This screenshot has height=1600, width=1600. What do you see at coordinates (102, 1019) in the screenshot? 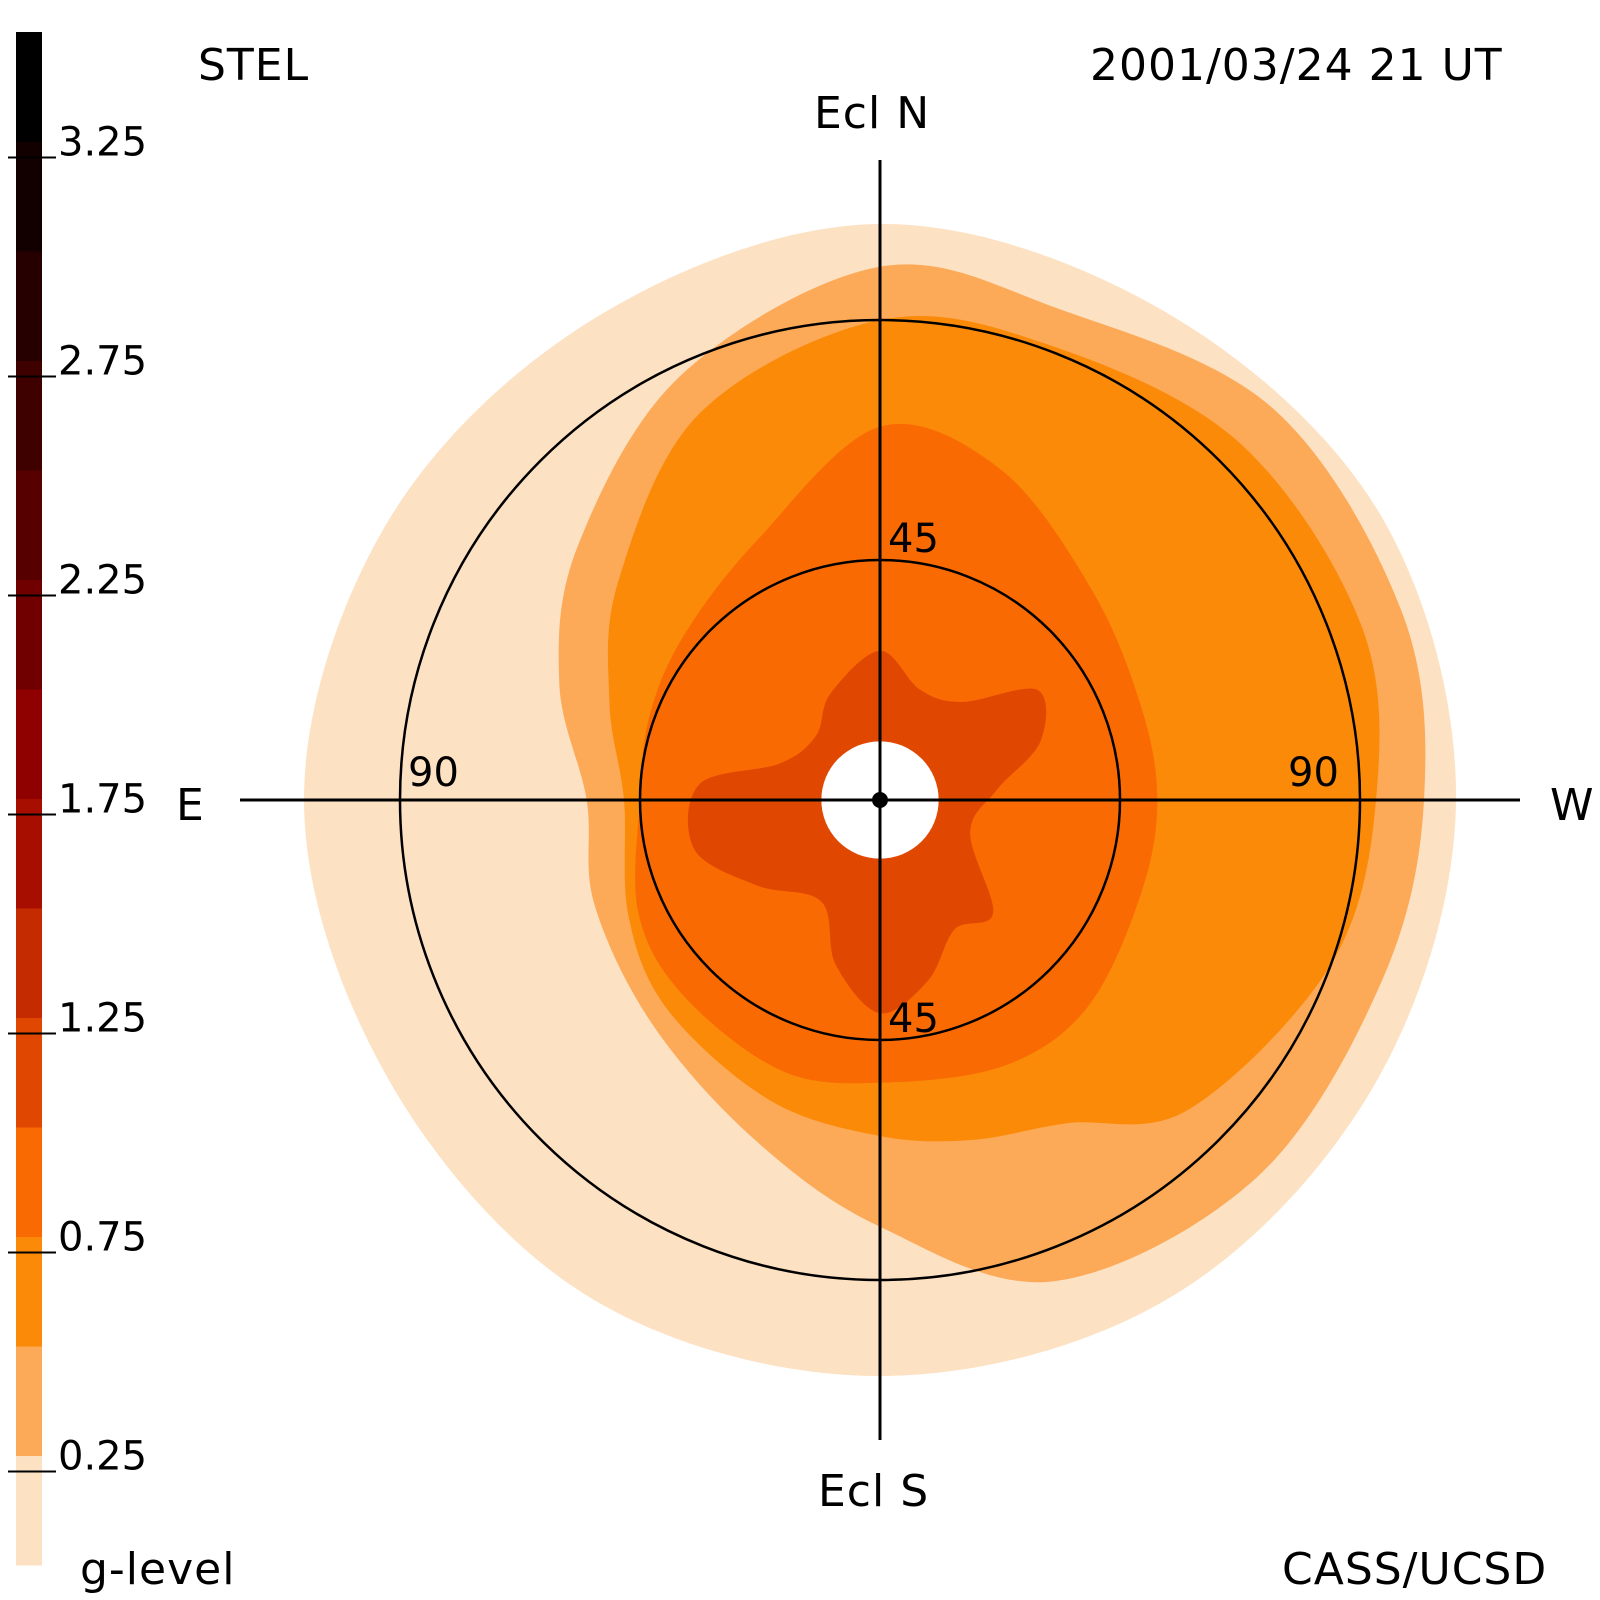
I see `colorbar-tick-label: 1.25` at bounding box center [102, 1019].